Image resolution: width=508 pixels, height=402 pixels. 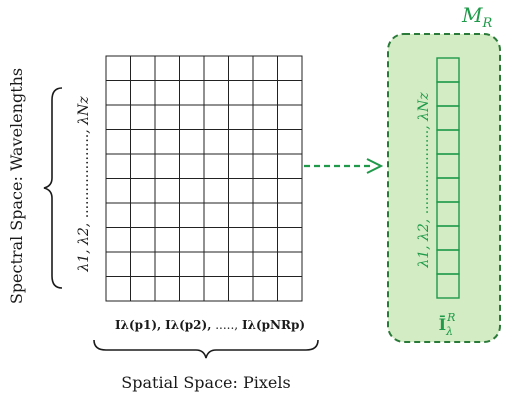 I want to click on matrix-label: MR, so click(x=476, y=17).